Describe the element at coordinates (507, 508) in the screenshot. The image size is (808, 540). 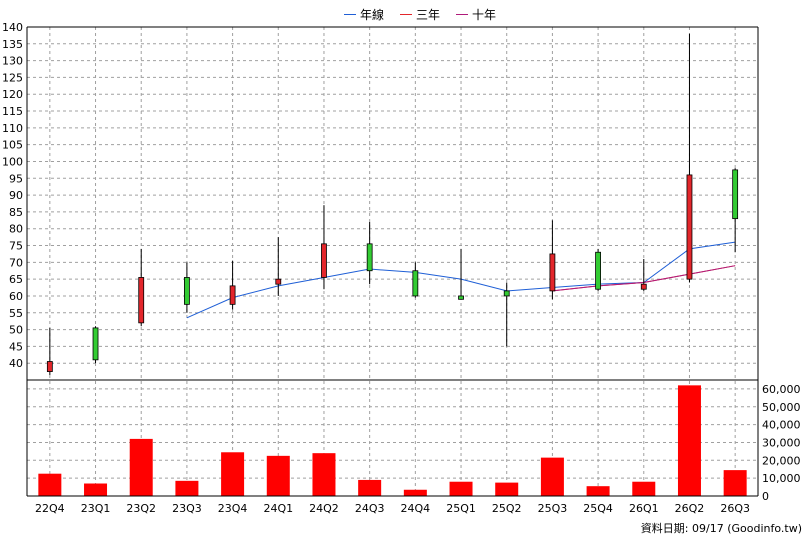
I see `category-tick-label: 25Q2` at that location.